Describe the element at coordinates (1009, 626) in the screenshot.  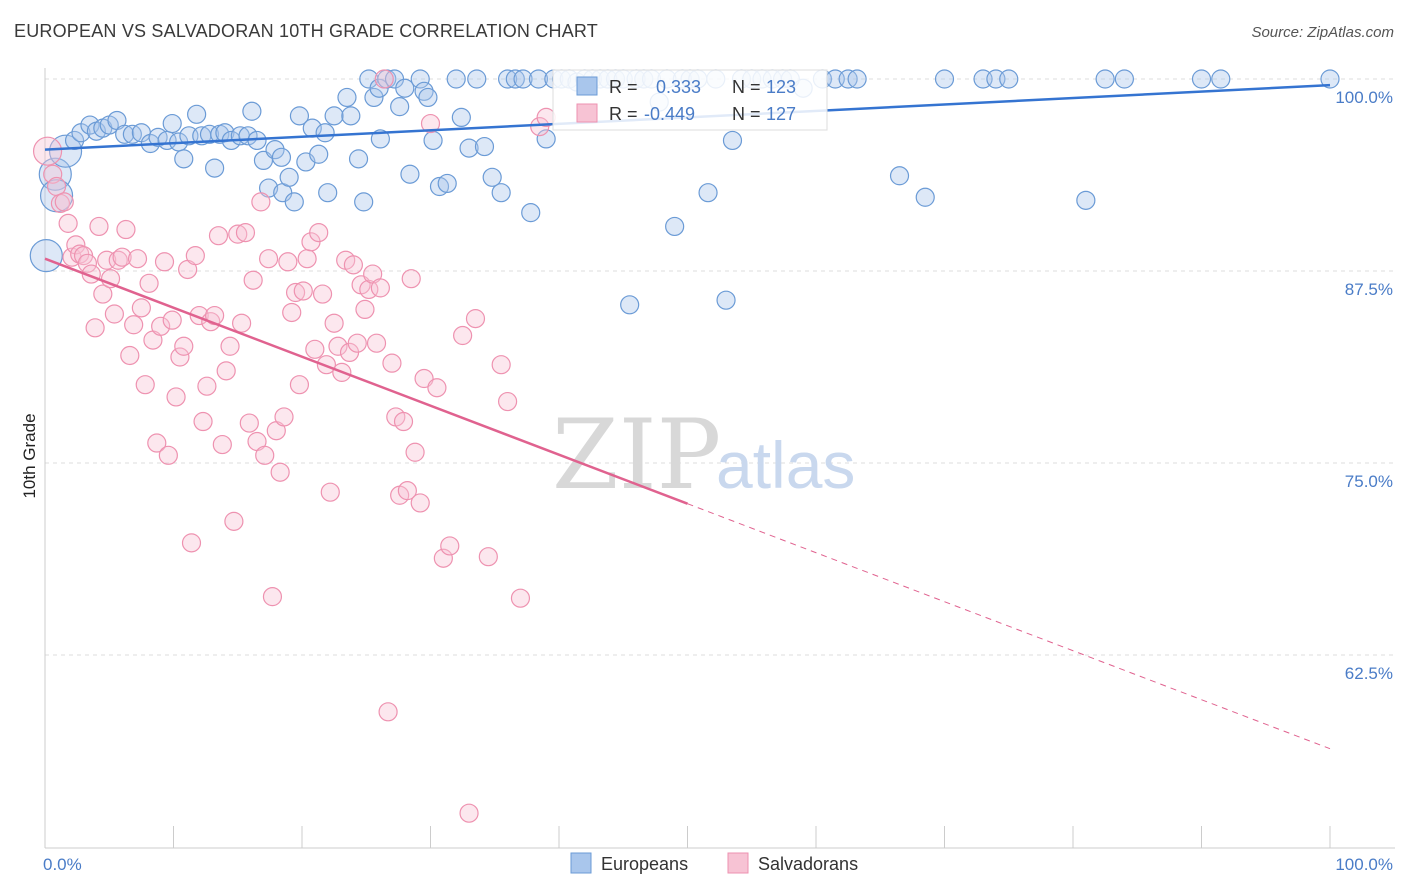
I see `trend-line-salvadorans-extension` at that location.